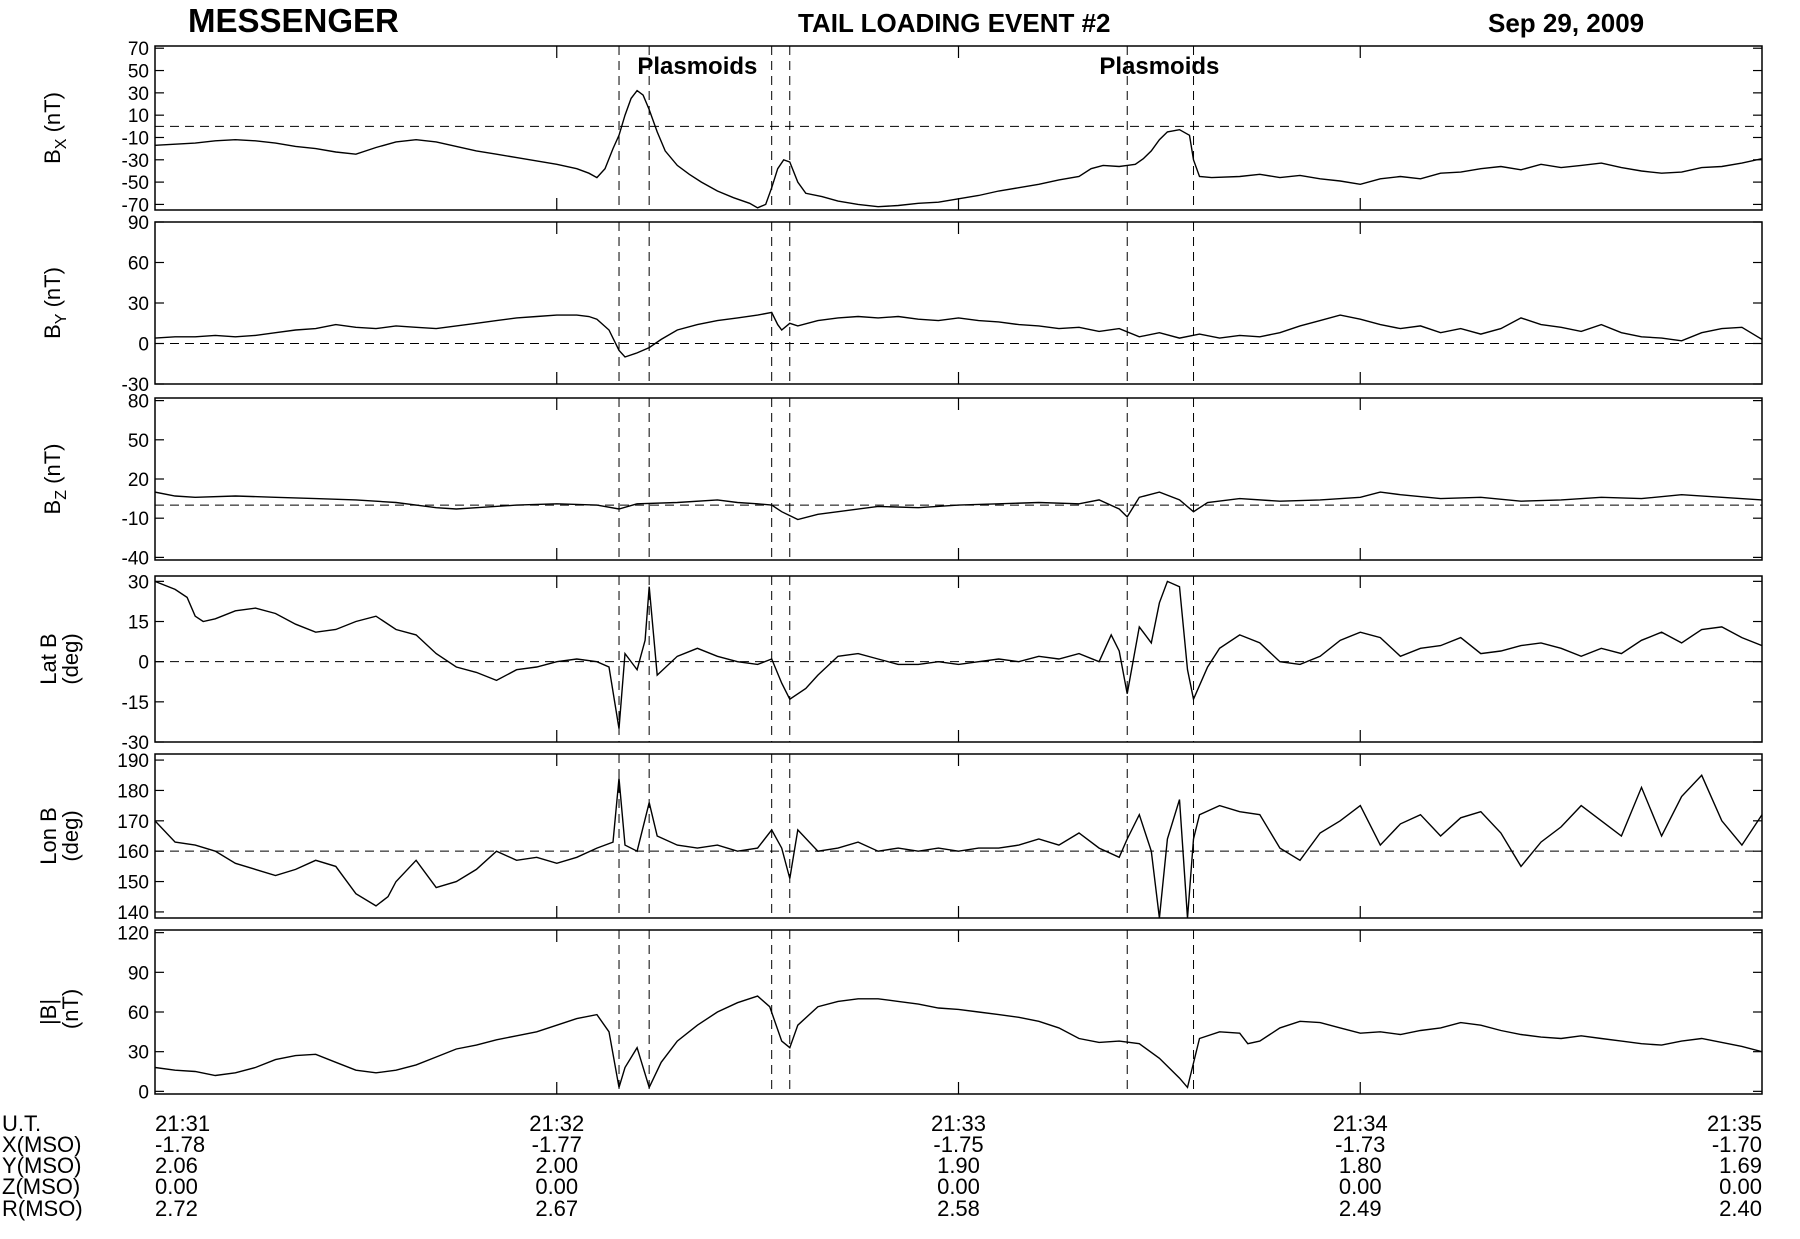  I want to click on series-line-lon, so click(958, 846).